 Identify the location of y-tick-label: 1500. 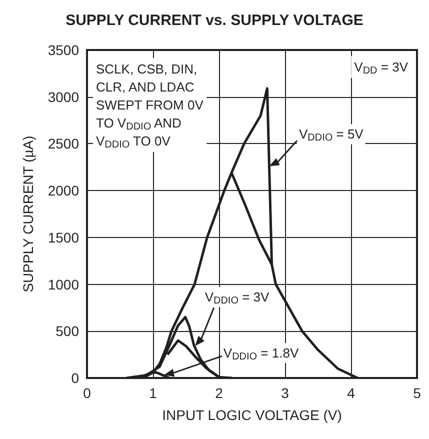
(64, 237).